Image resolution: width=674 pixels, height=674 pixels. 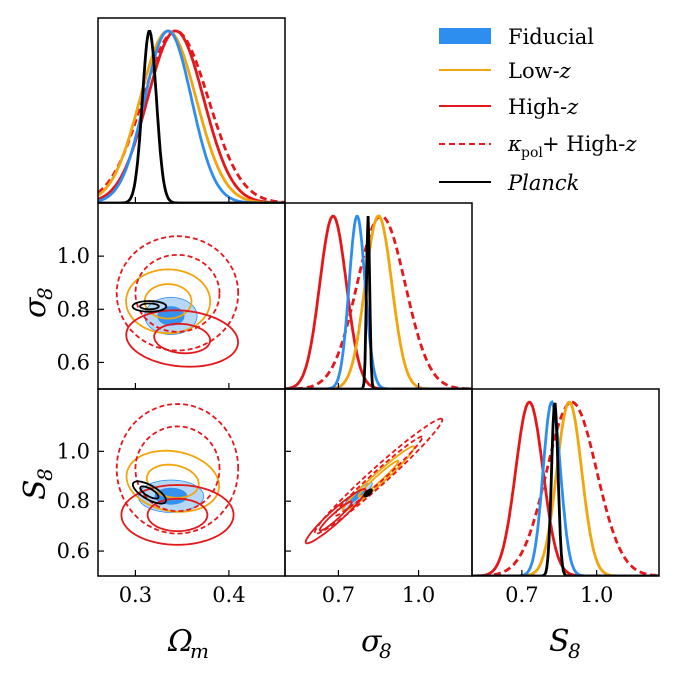 I want to click on y-tick-label-sigma-8: 1.0, so click(x=73, y=256).